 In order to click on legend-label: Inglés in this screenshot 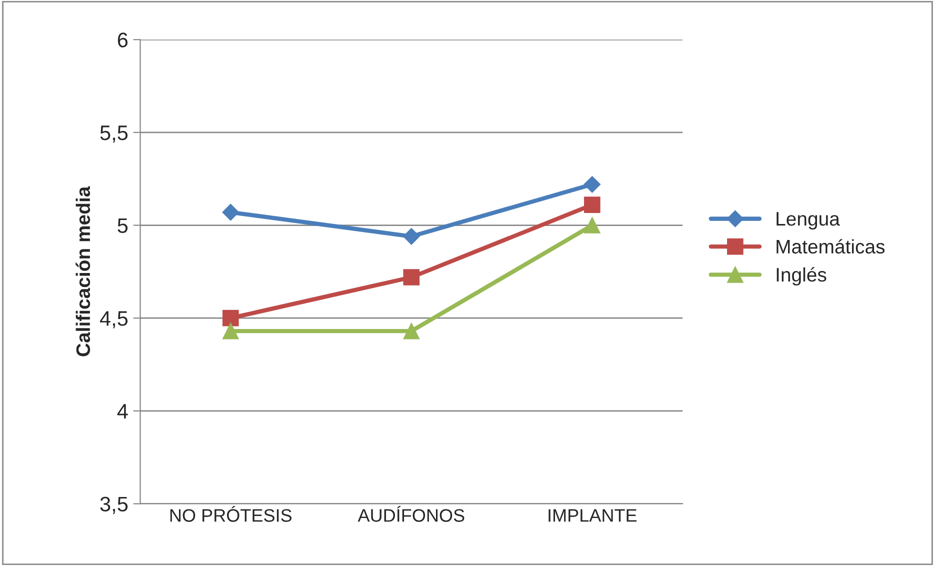, I will do `click(801, 276)`.